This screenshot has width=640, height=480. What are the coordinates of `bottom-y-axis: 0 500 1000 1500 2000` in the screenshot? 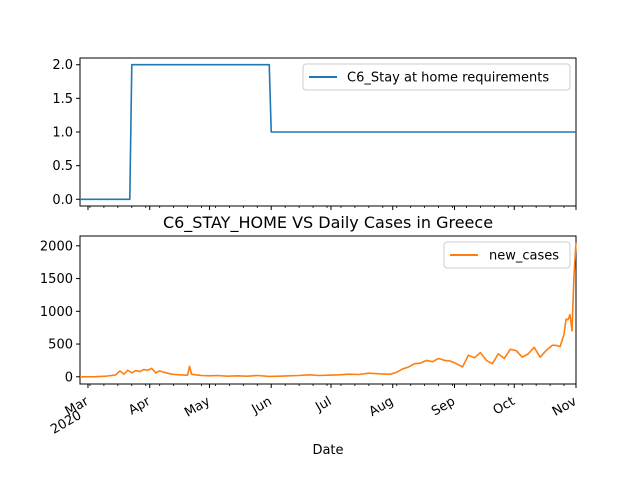 It's located at (60, 312).